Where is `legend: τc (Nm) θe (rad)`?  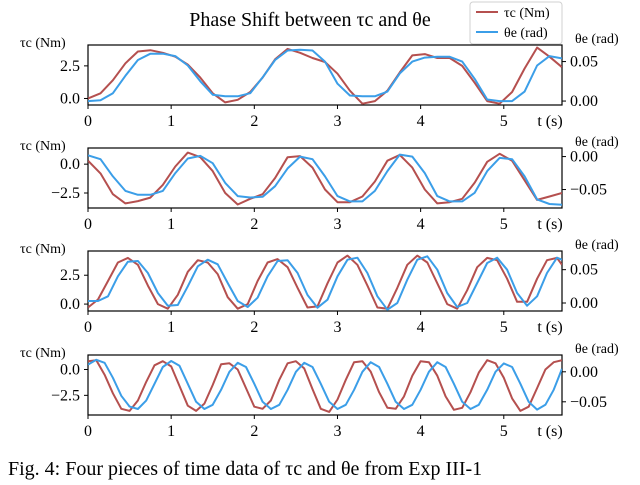
legend: τc (Nm) θe (rad) is located at coordinates (516, 23).